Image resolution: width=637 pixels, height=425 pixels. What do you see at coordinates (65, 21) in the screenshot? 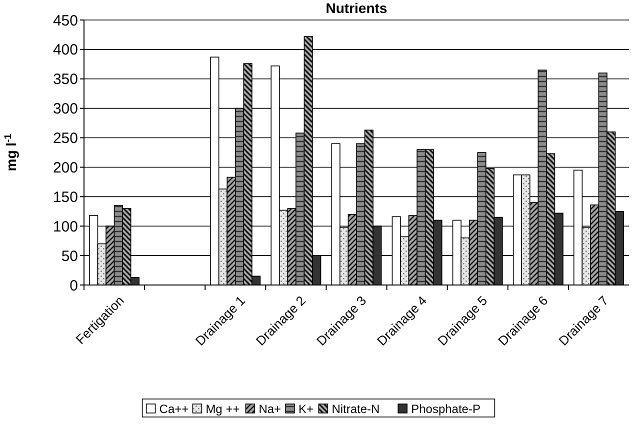
I see `y-tick-label: 450` at bounding box center [65, 21].